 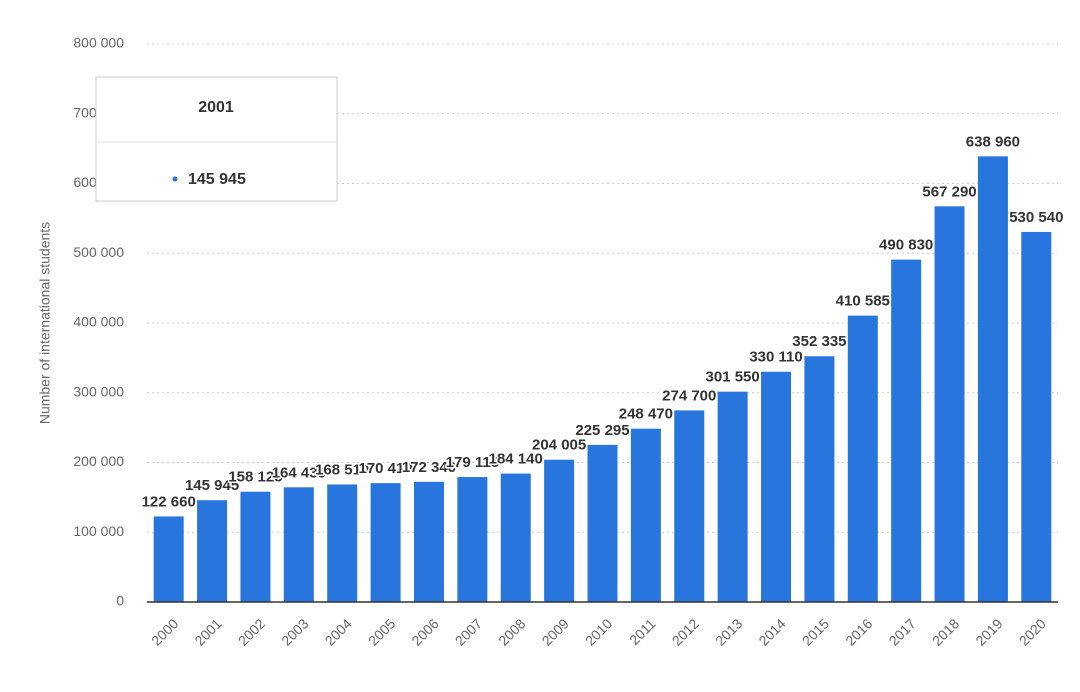 What do you see at coordinates (207, 631) in the screenshot?
I see `x-tick-label: 2001` at bounding box center [207, 631].